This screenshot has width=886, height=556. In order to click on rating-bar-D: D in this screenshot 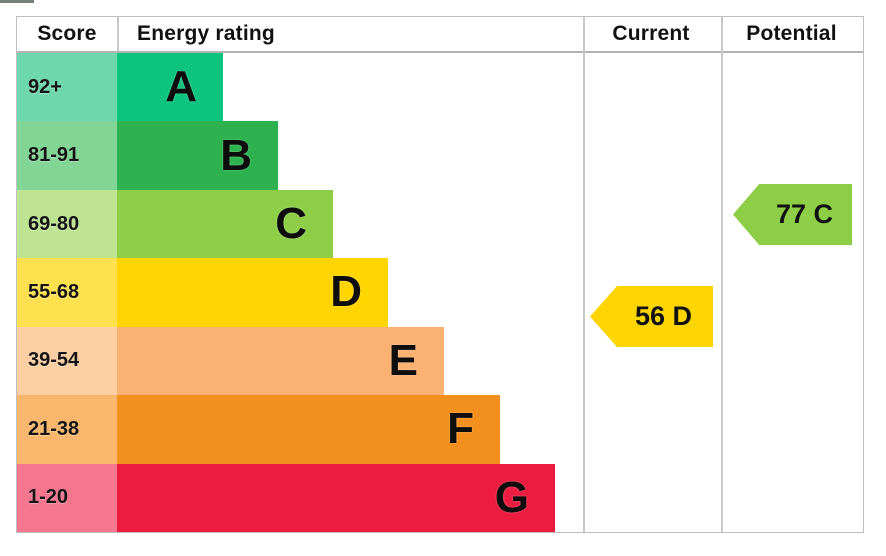, I will do `click(252, 292)`.